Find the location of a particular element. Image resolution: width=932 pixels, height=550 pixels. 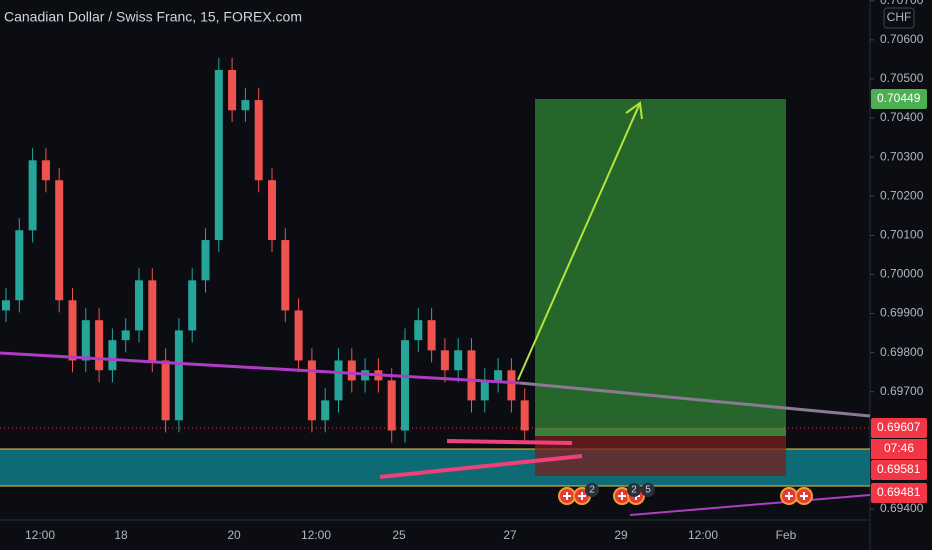

y-tick-label: 0.69900 is located at coordinates (902, 313).